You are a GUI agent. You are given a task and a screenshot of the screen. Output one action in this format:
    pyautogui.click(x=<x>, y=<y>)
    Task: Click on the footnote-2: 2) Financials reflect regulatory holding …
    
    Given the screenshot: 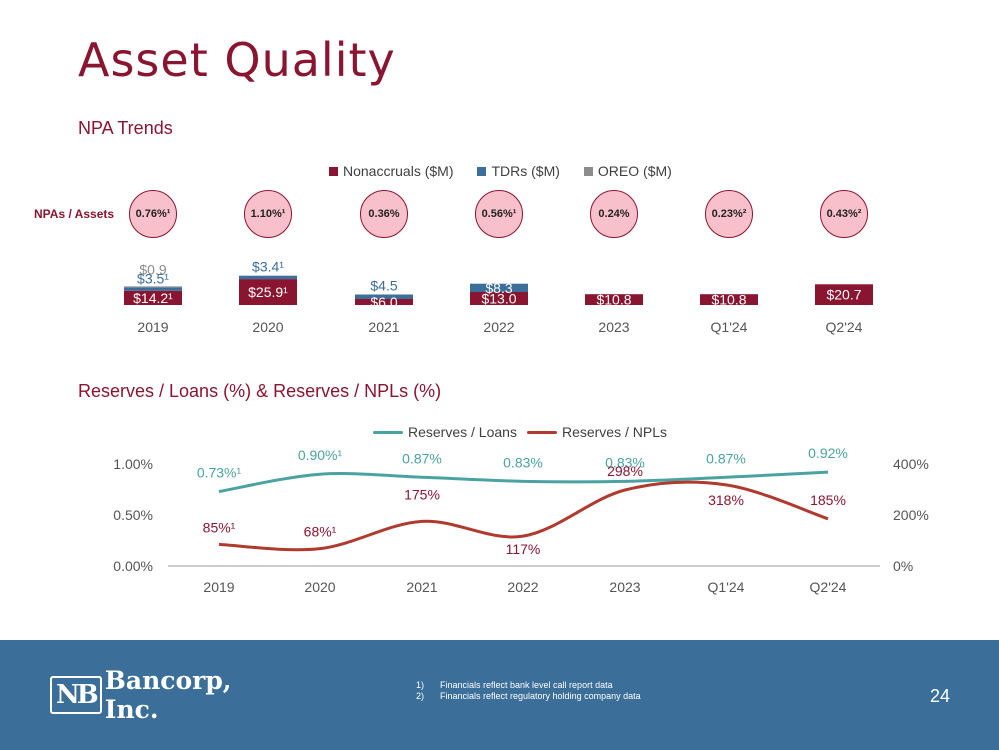 What is the action you would take?
    pyautogui.click(x=528, y=696)
    